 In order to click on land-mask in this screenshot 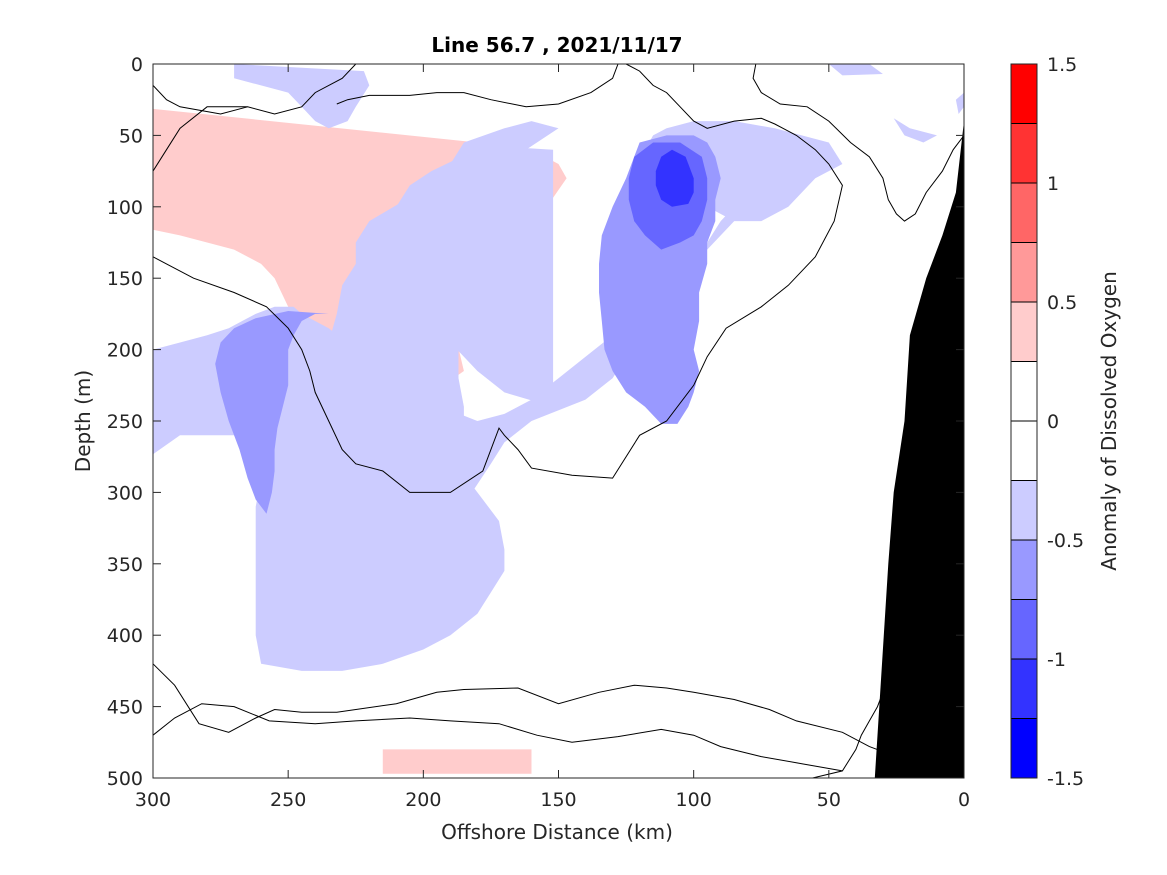, I will do `click(919, 449)`.